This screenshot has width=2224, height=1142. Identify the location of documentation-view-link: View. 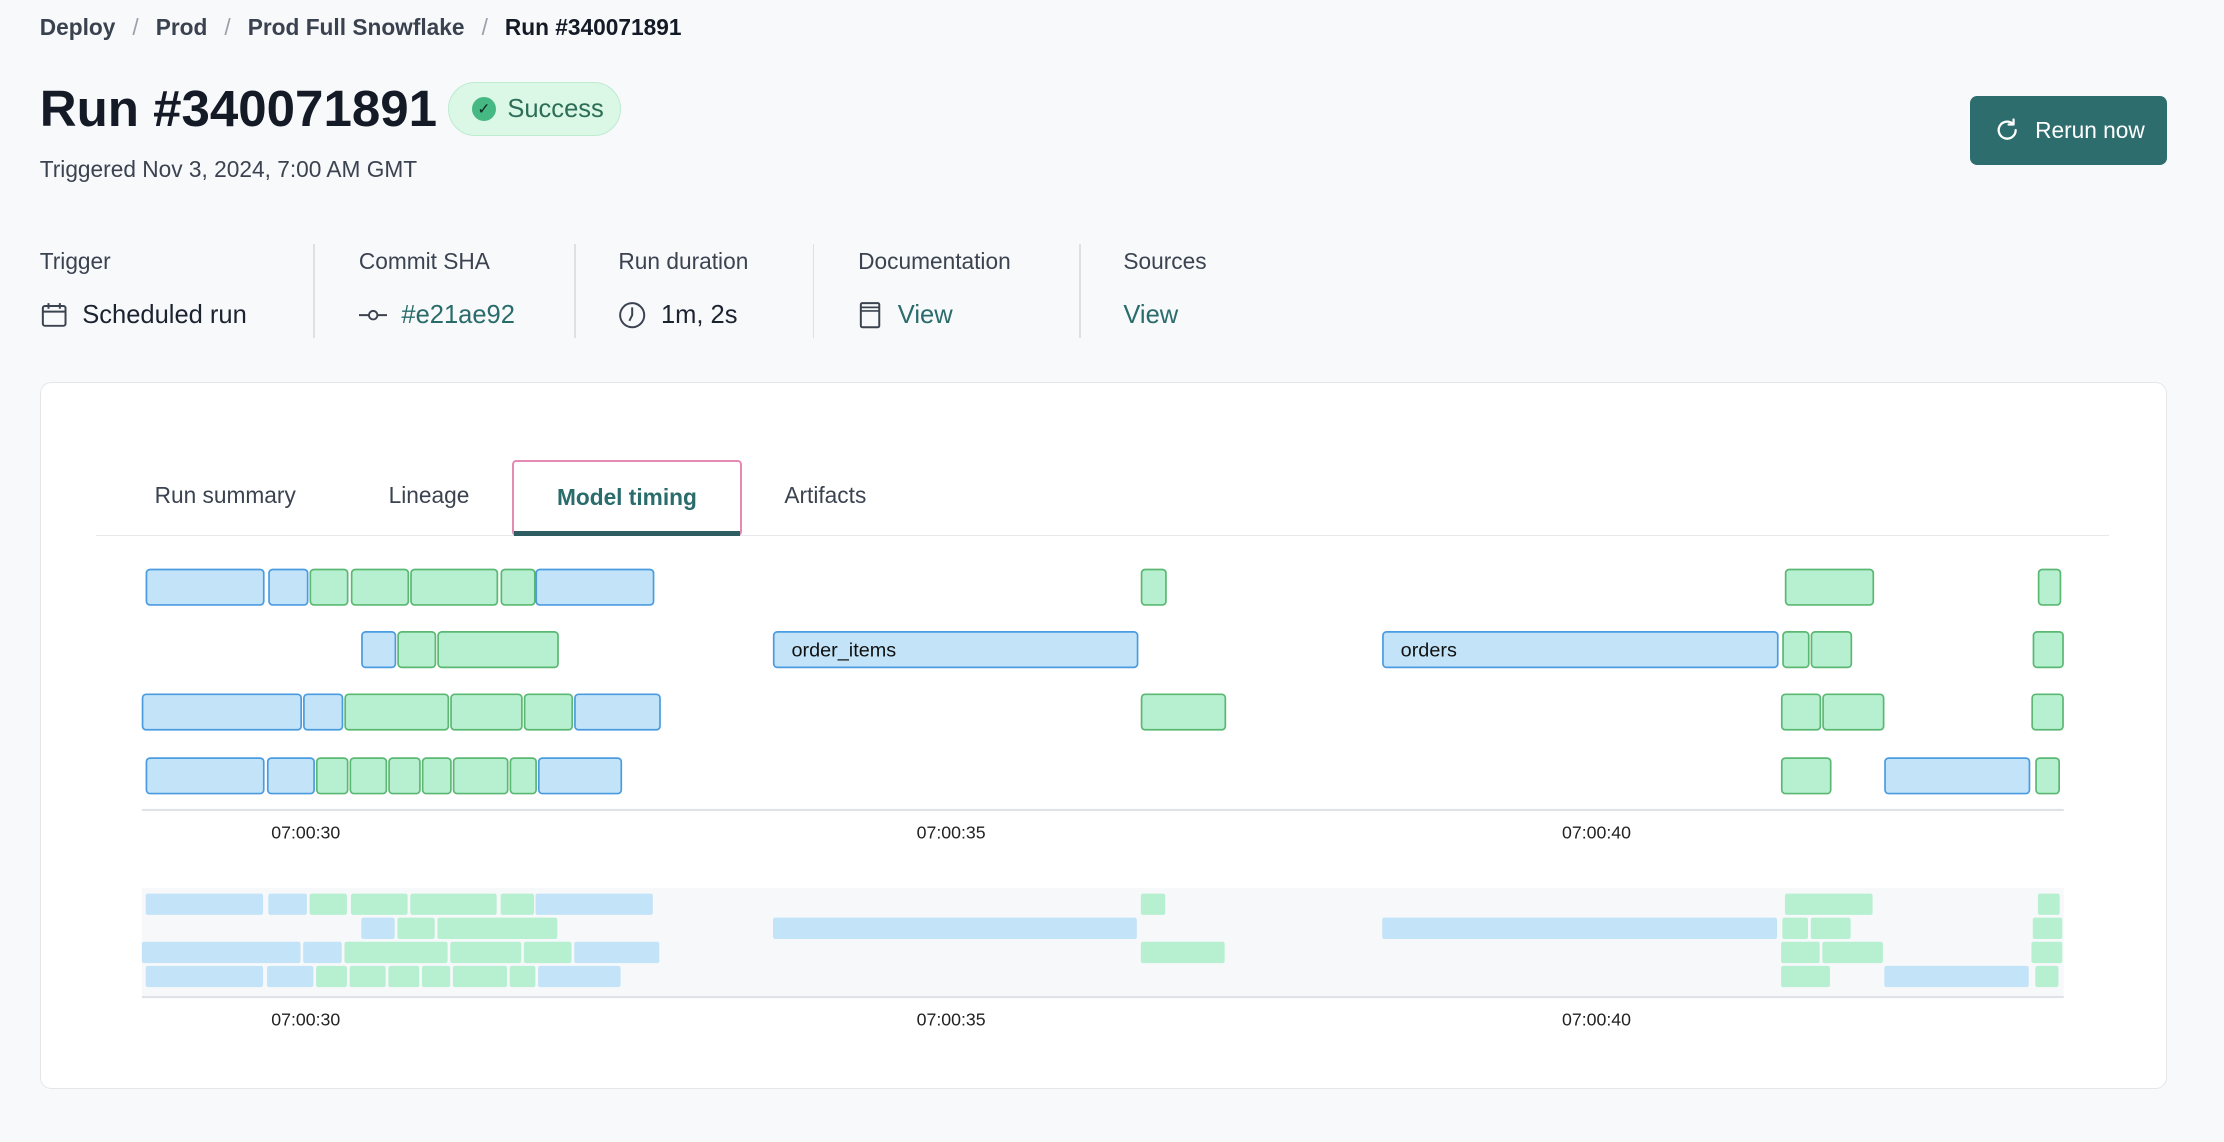
(925, 314).